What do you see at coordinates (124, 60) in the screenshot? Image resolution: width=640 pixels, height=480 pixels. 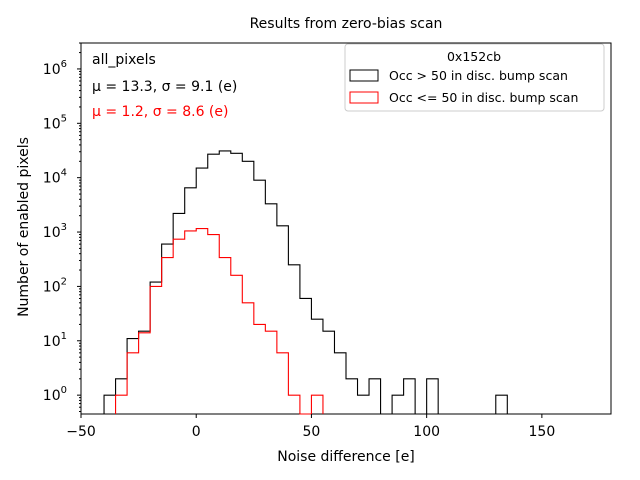 I see `annotation-group: all_pixels` at bounding box center [124, 60].